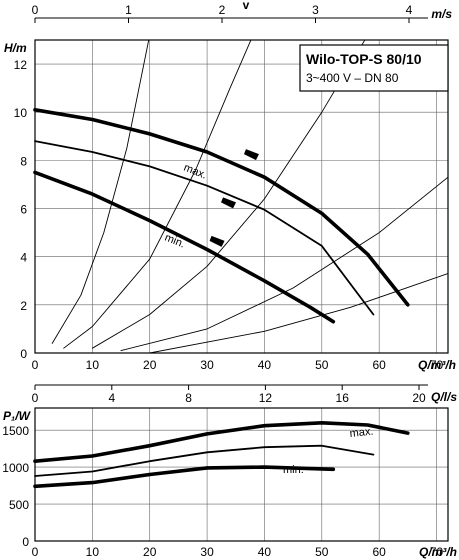 This screenshot has width=459, height=560. What do you see at coordinates (23, 161) in the screenshot?
I see `y-tick-label: 8` at bounding box center [23, 161].